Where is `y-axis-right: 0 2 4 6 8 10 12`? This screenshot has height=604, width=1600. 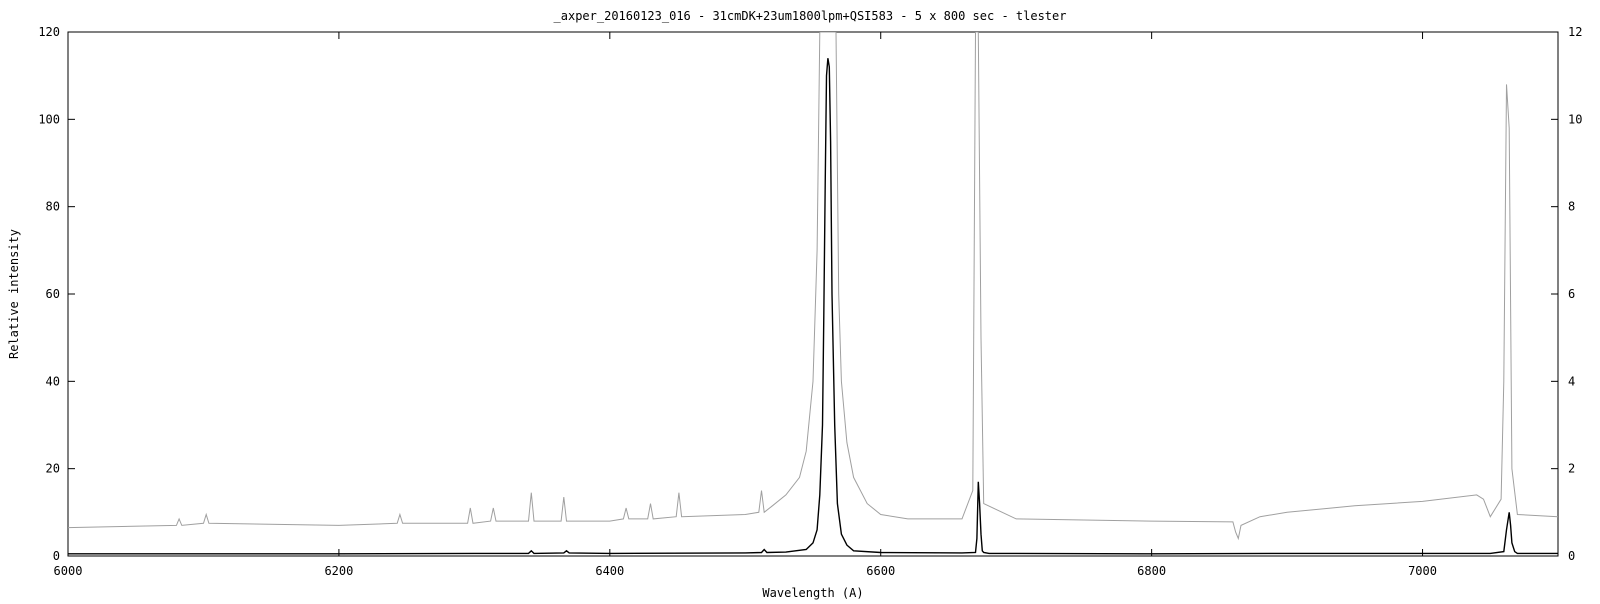
y-axis-right: 0 2 4 6 8 10 12 is located at coordinates (1566, 294).